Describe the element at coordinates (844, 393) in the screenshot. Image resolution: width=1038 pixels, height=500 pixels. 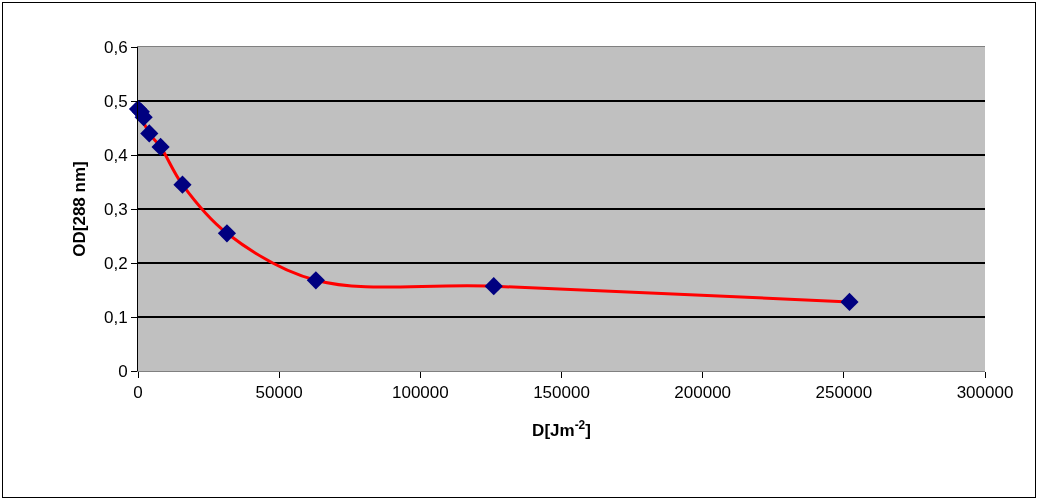
I see `x-tick-label: 250000` at that location.